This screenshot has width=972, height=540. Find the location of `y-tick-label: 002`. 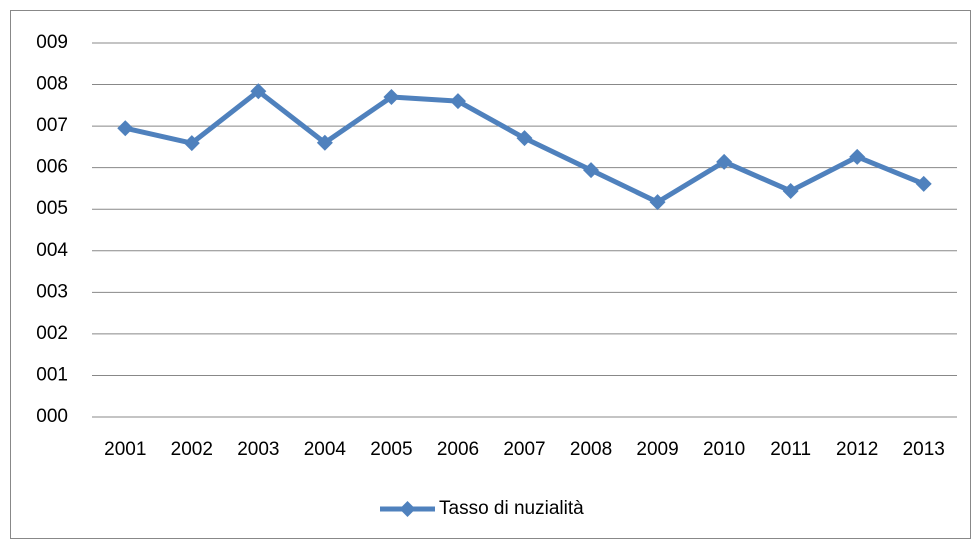

y-tick-label: 002 is located at coordinates (52, 333).